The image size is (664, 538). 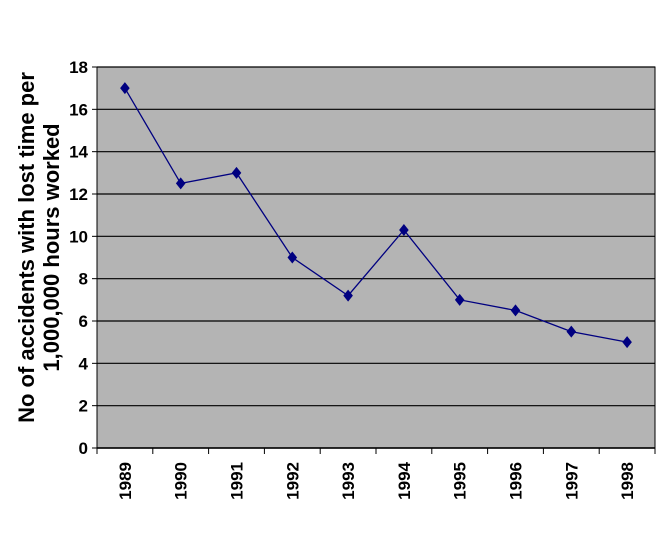 I want to click on y-tick-label: 2, so click(x=83, y=406).